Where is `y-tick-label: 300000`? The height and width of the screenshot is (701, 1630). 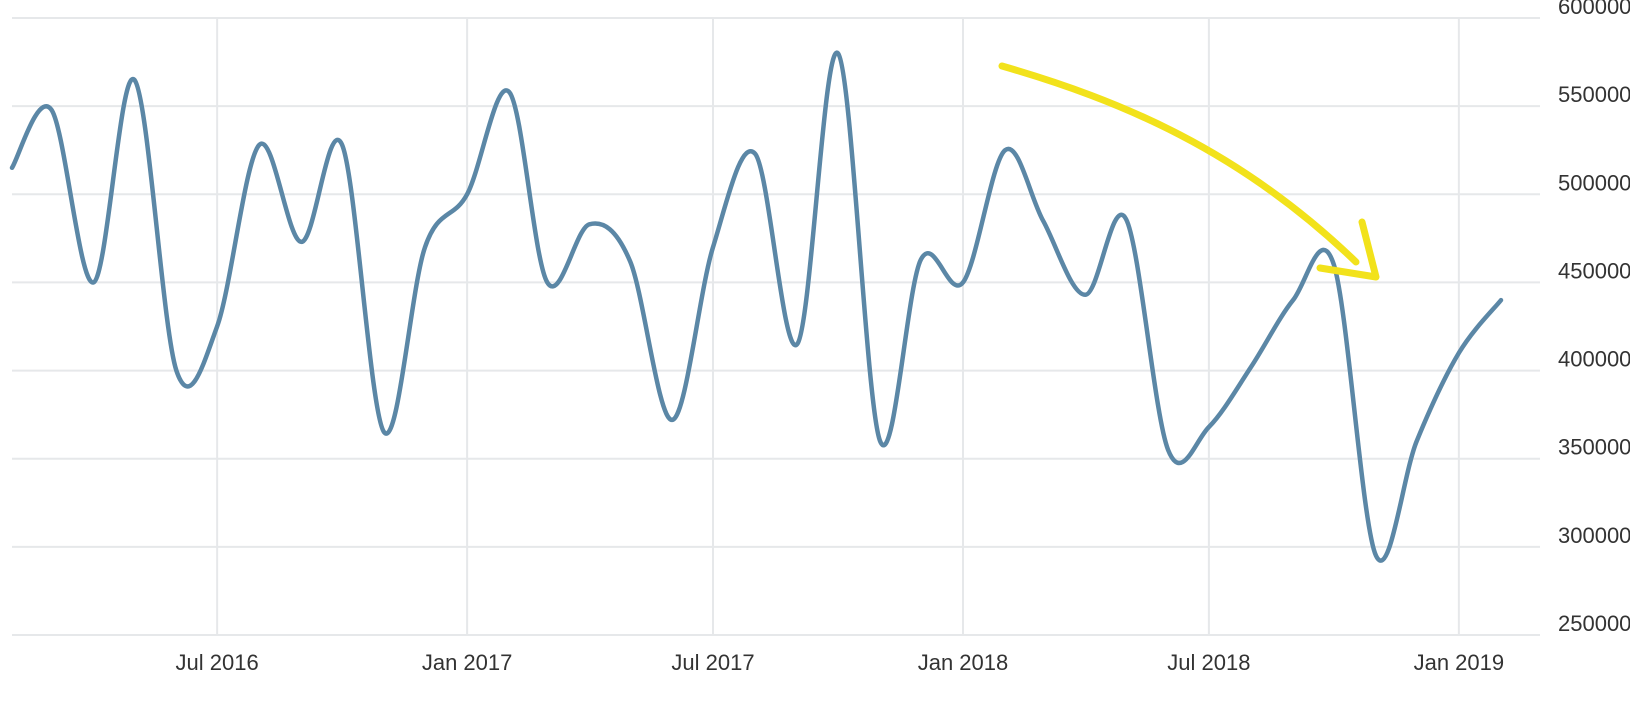 y-tick-label: 300000 is located at coordinates (1594, 535).